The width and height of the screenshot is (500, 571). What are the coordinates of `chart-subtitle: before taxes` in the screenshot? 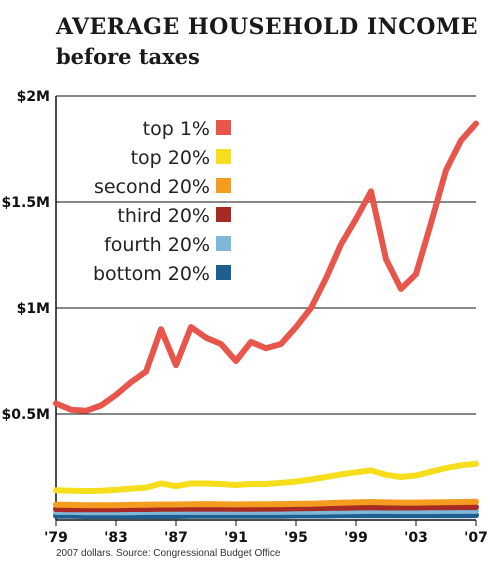 It's located at (128, 56).